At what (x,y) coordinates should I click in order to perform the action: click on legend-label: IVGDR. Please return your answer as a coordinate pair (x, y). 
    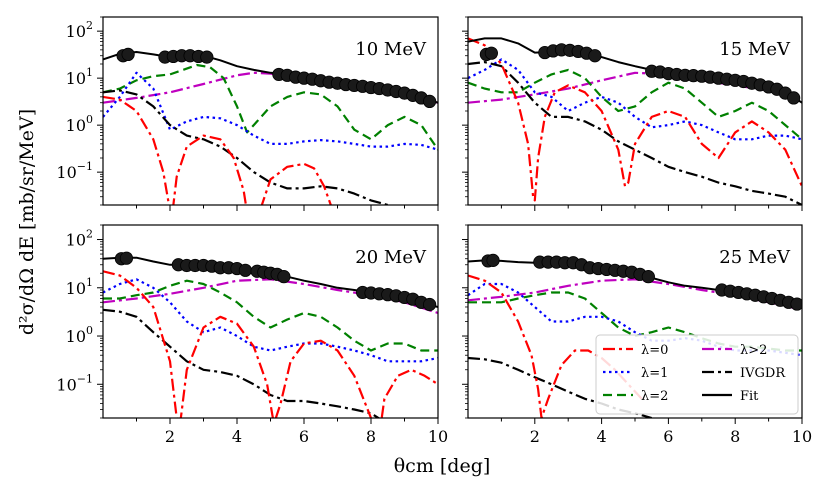
    Looking at the image, I should click on (763, 373).